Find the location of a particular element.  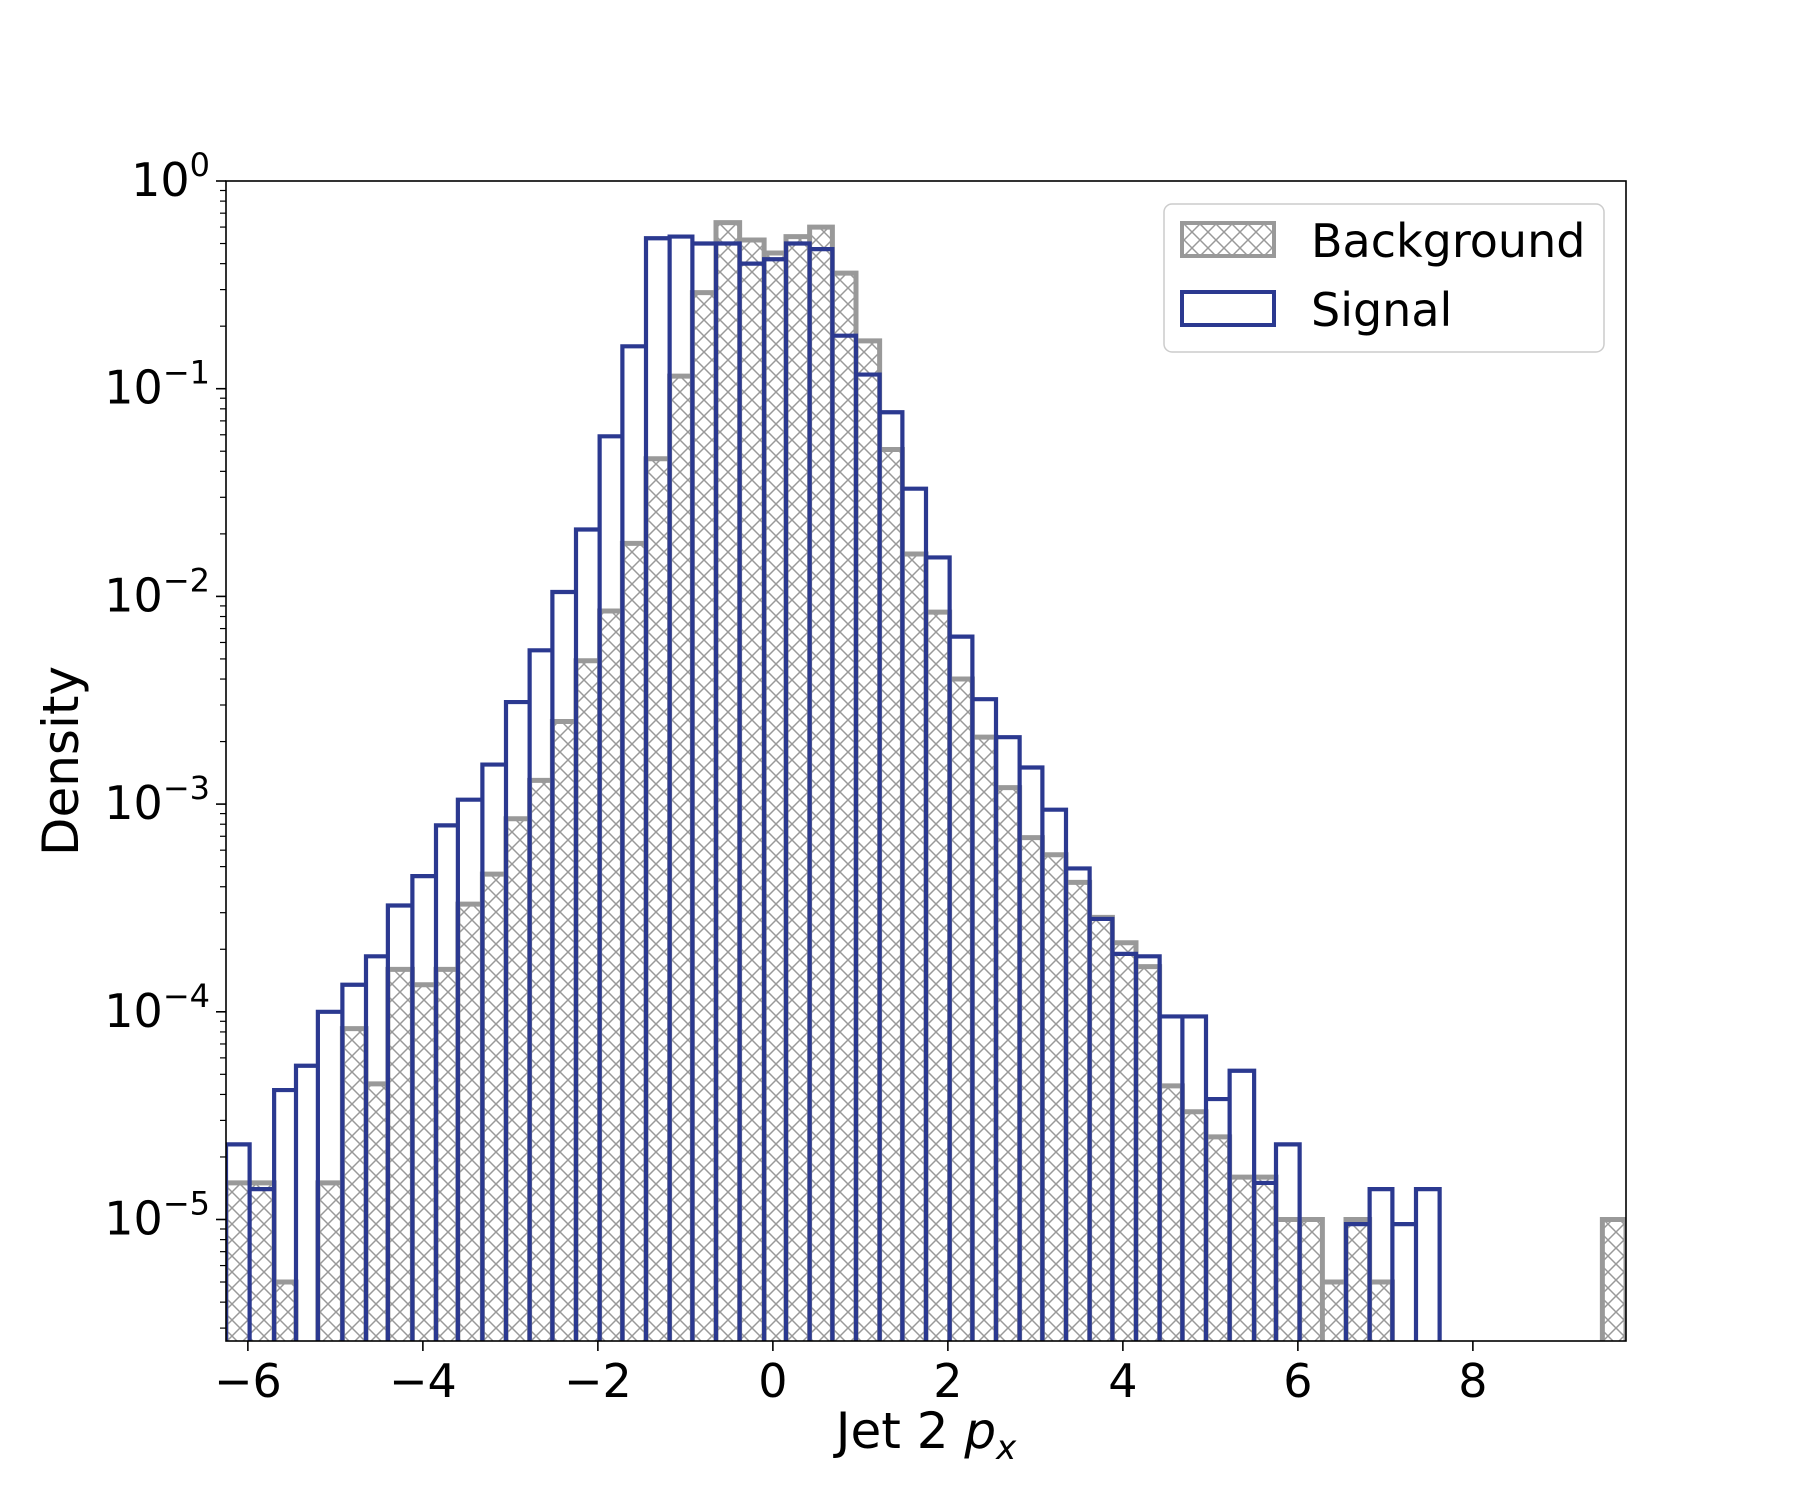

y-tick-label: 10⁰ is located at coordinates (170, 176).